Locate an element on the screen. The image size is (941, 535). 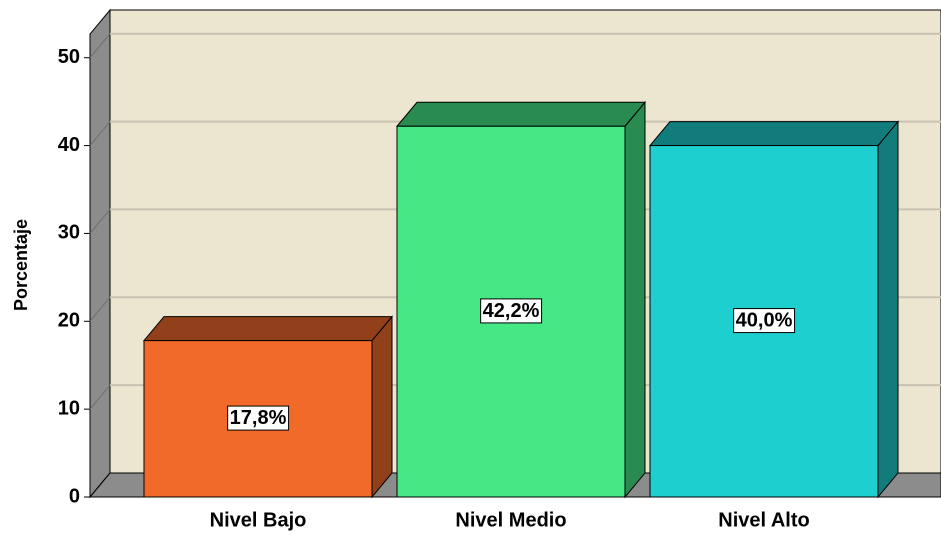
y-tick-label: 40 is located at coordinates (69, 145).